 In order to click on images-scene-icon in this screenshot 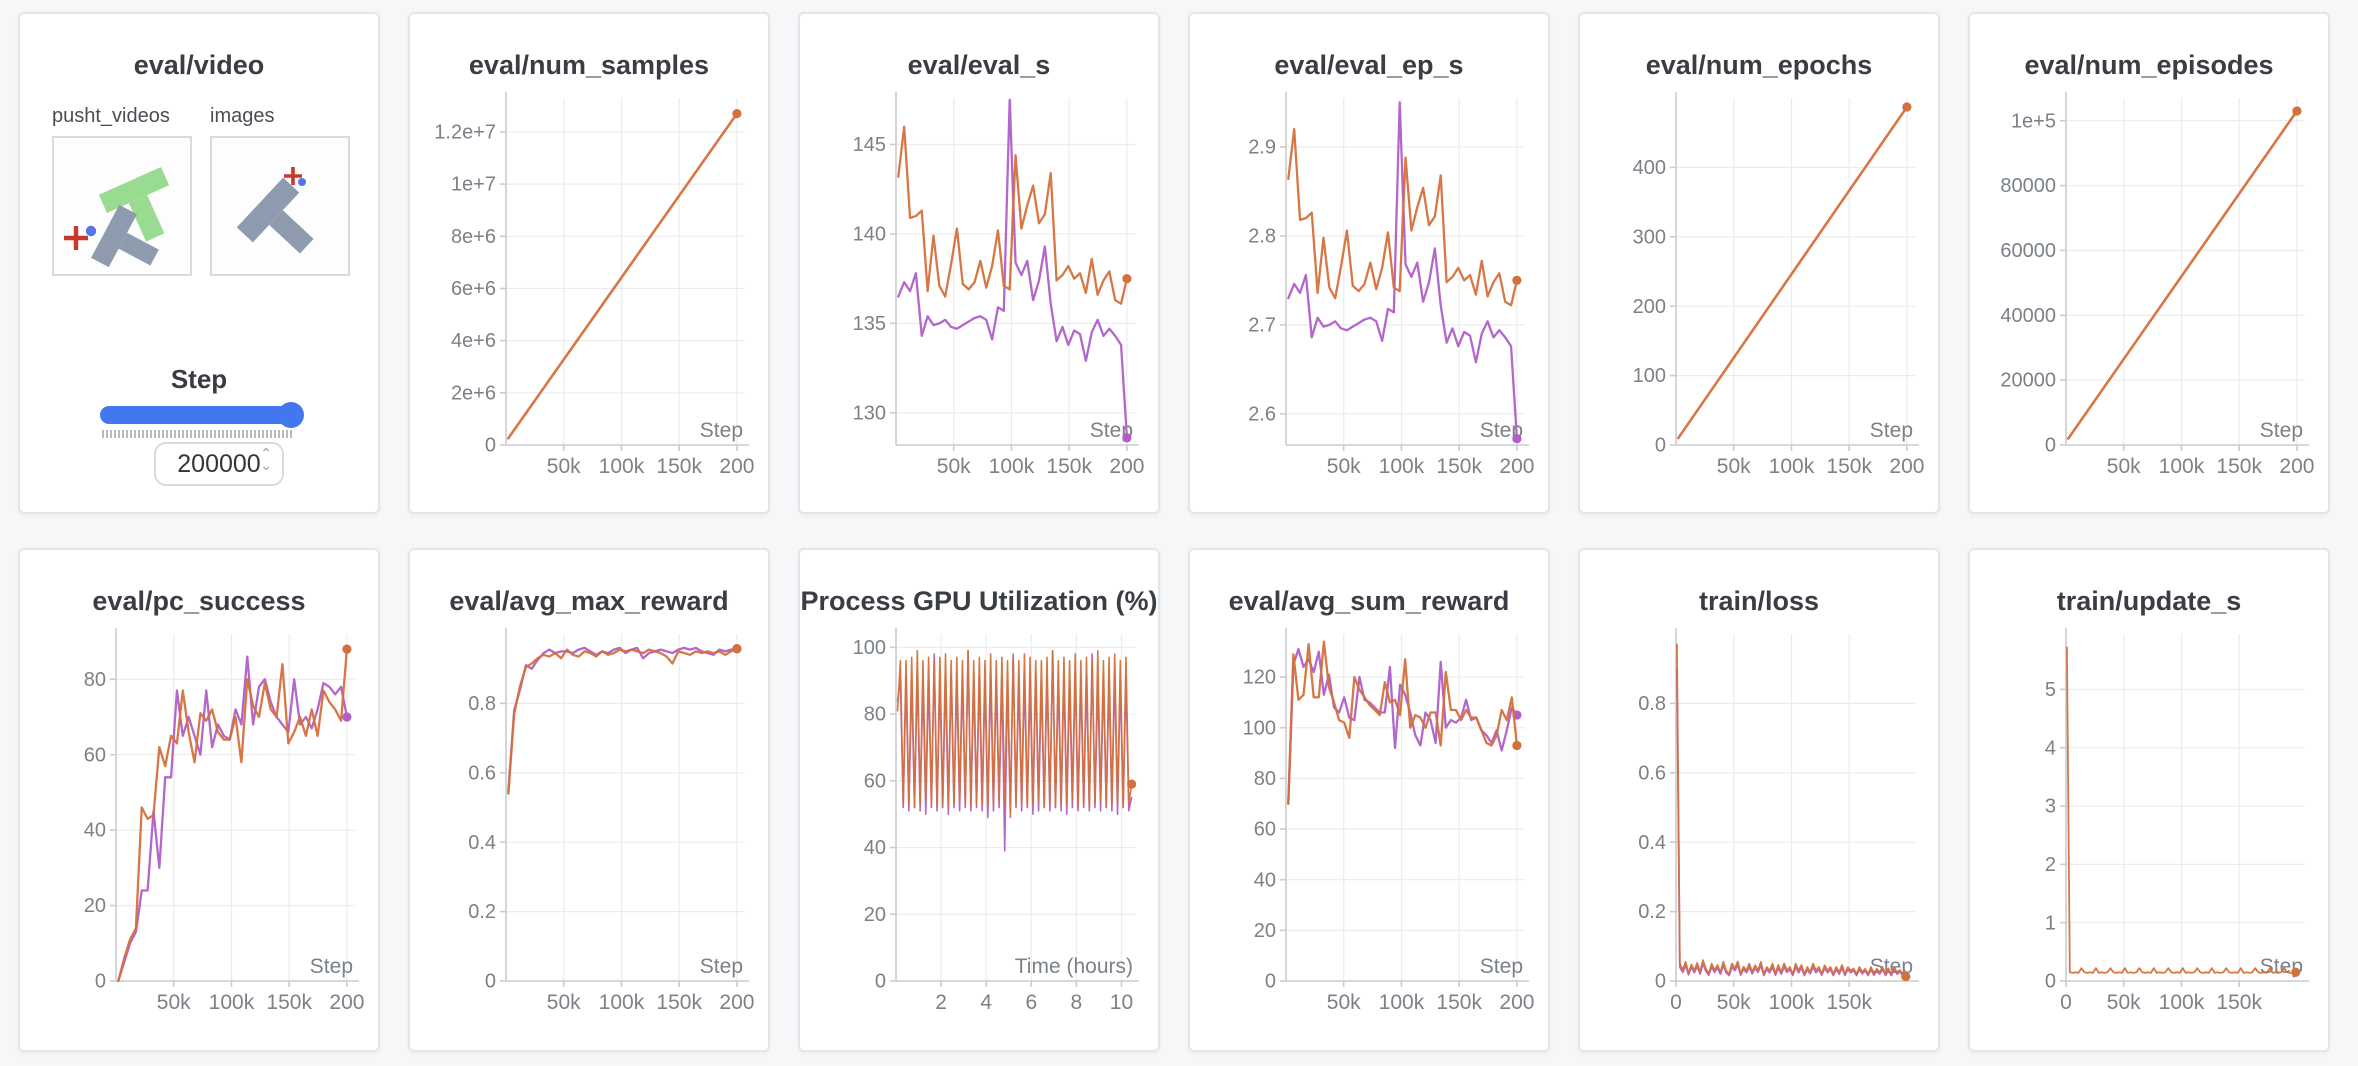, I will do `click(275, 210)`.